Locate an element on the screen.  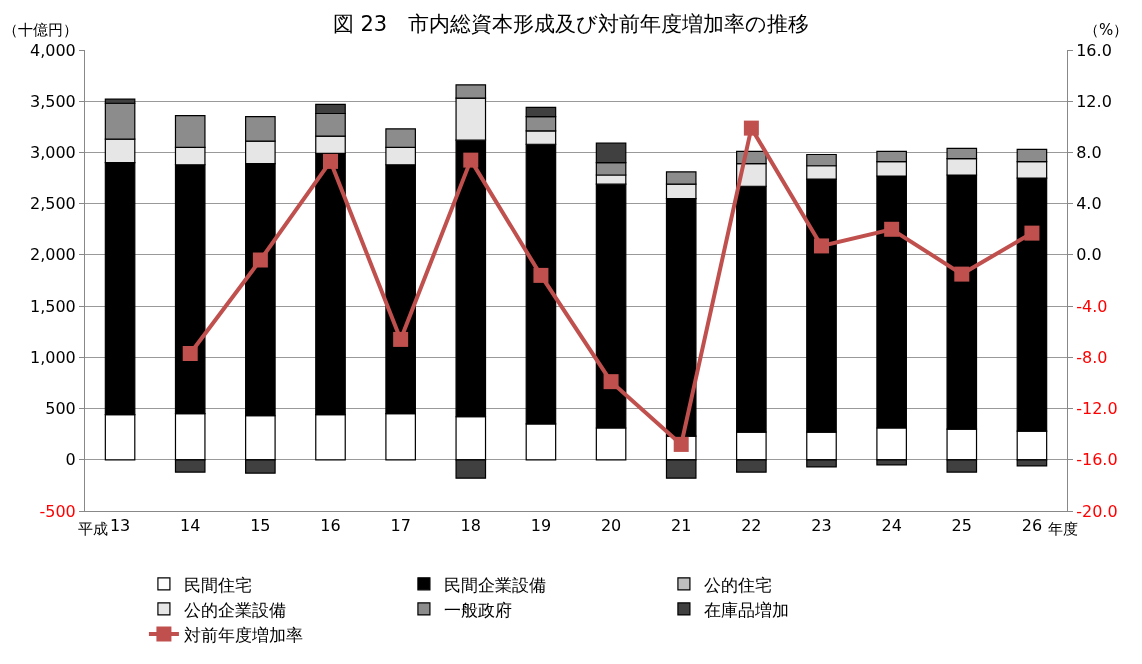
legend-label: 公的企業設備 is located at coordinates (234, 609).